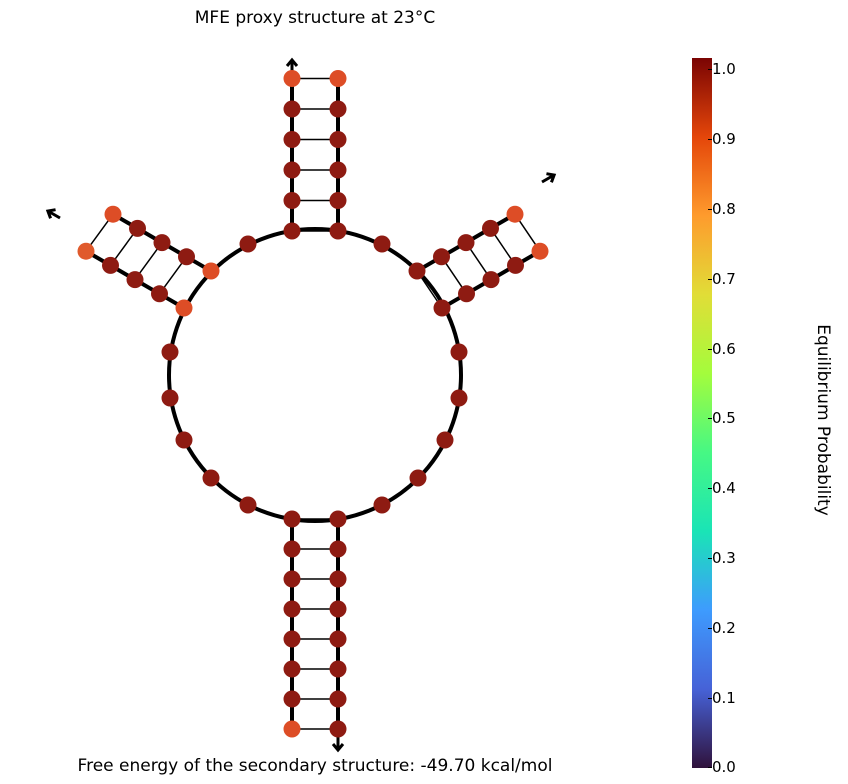 This screenshot has width=848, height=784. I want to click on colorbar-tick: 0.8, so click(722, 209).